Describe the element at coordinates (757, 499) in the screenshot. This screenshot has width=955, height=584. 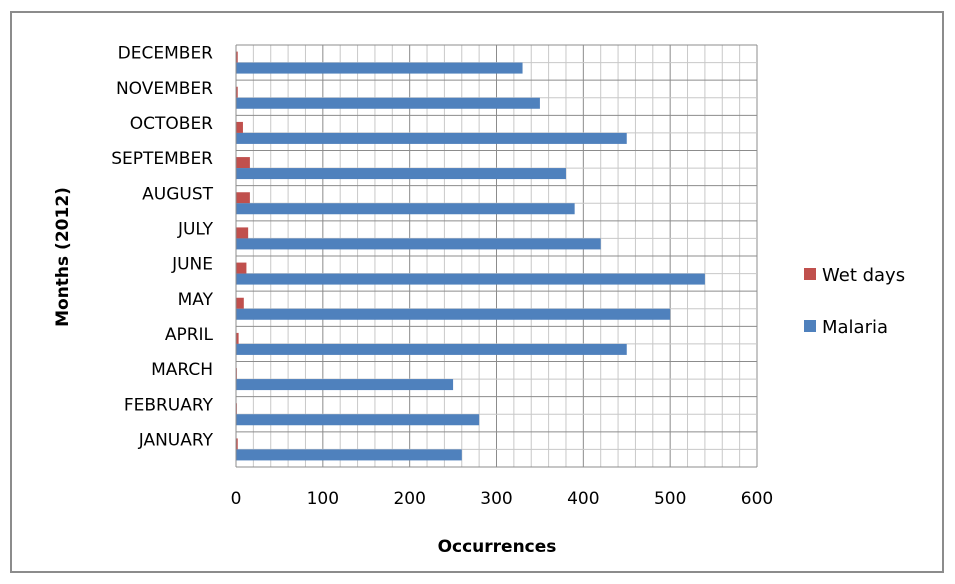
I see `x-tick-label-600: 600` at that location.